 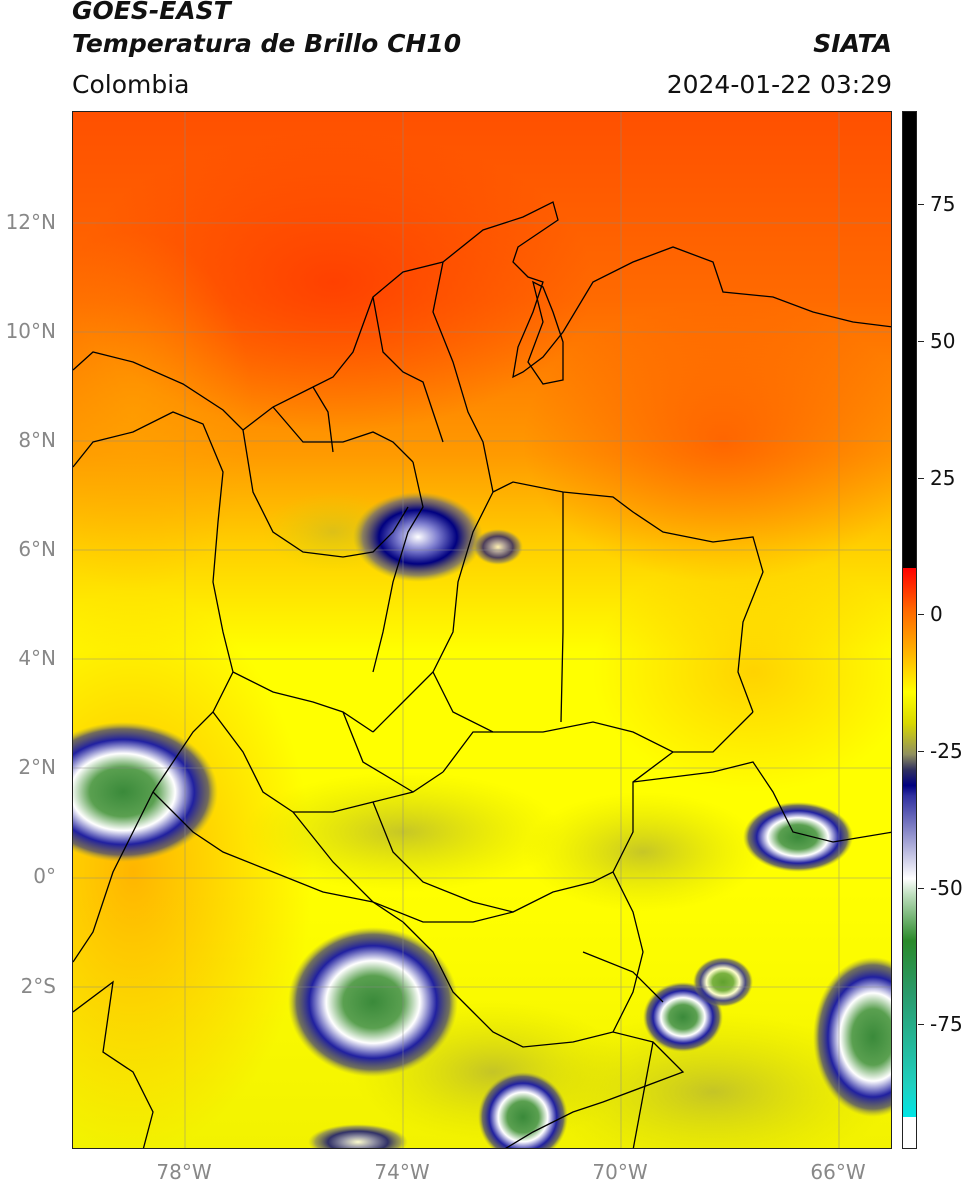 What do you see at coordinates (267, 43) in the screenshot?
I see `product-title: Temperatura de Brillo CH10` at bounding box center [267, 43].